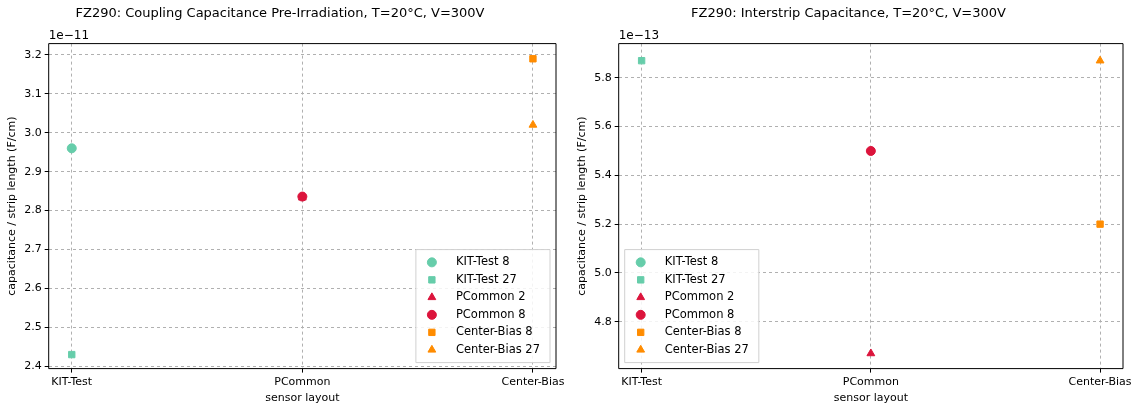 The height and width of the screenshot is (409, 1137). Describe the element at coordinates (33, 327) in the screenshot. I see `y-tick-label: 2.5` at that location.